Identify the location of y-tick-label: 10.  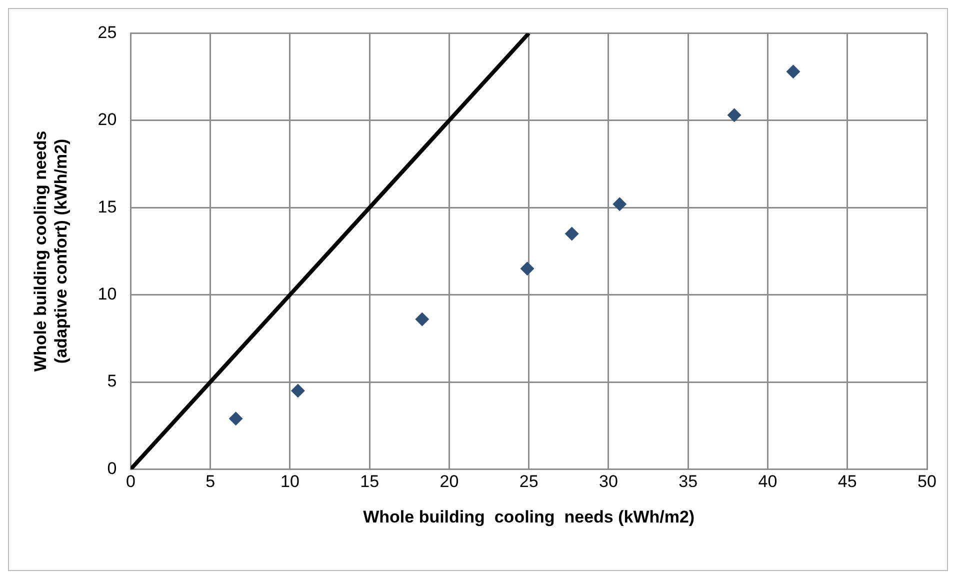
(107, 294).